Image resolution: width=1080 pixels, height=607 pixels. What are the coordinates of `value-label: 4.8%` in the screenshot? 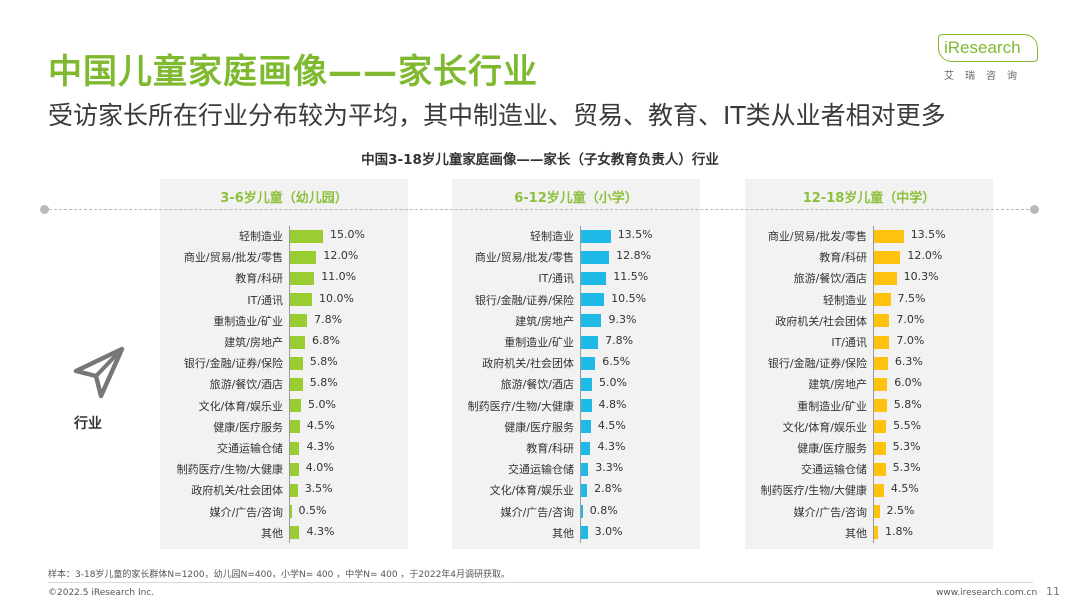 It's located at (612, 404).